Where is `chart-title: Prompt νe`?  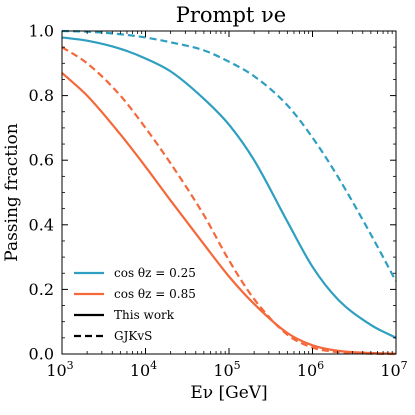 chart-title: Prompt νe is located at coordinates (231, 15).